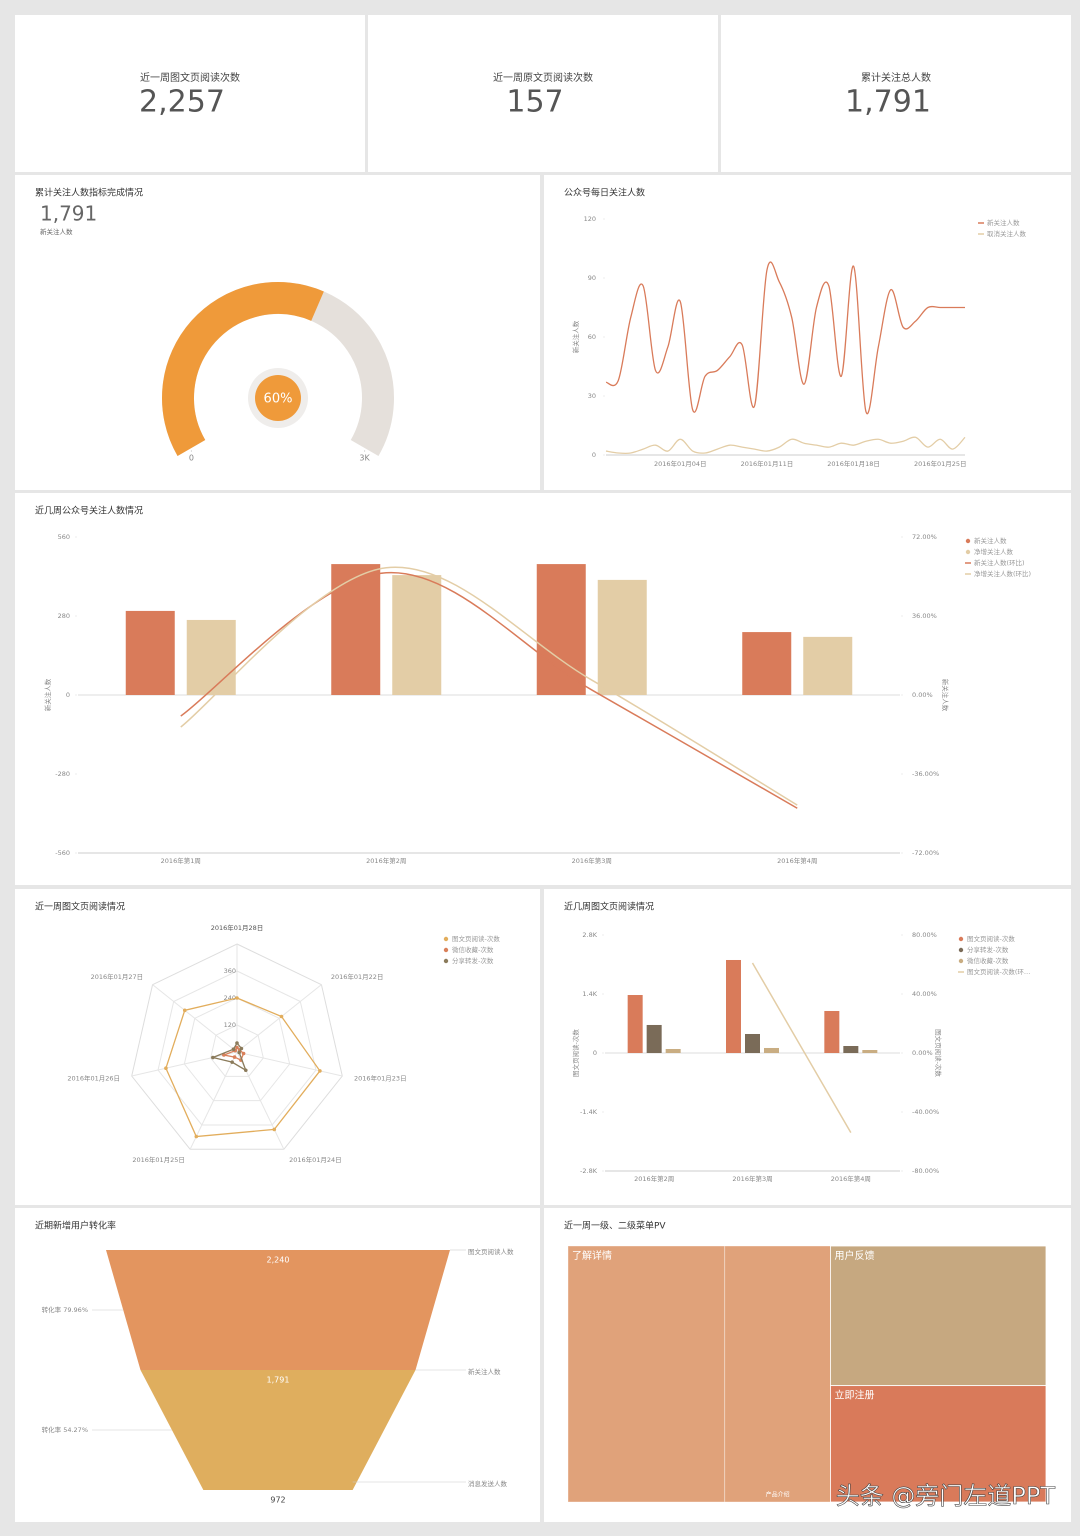  I want to click on legend-label: 取消关注人数, so click(1007, 233).